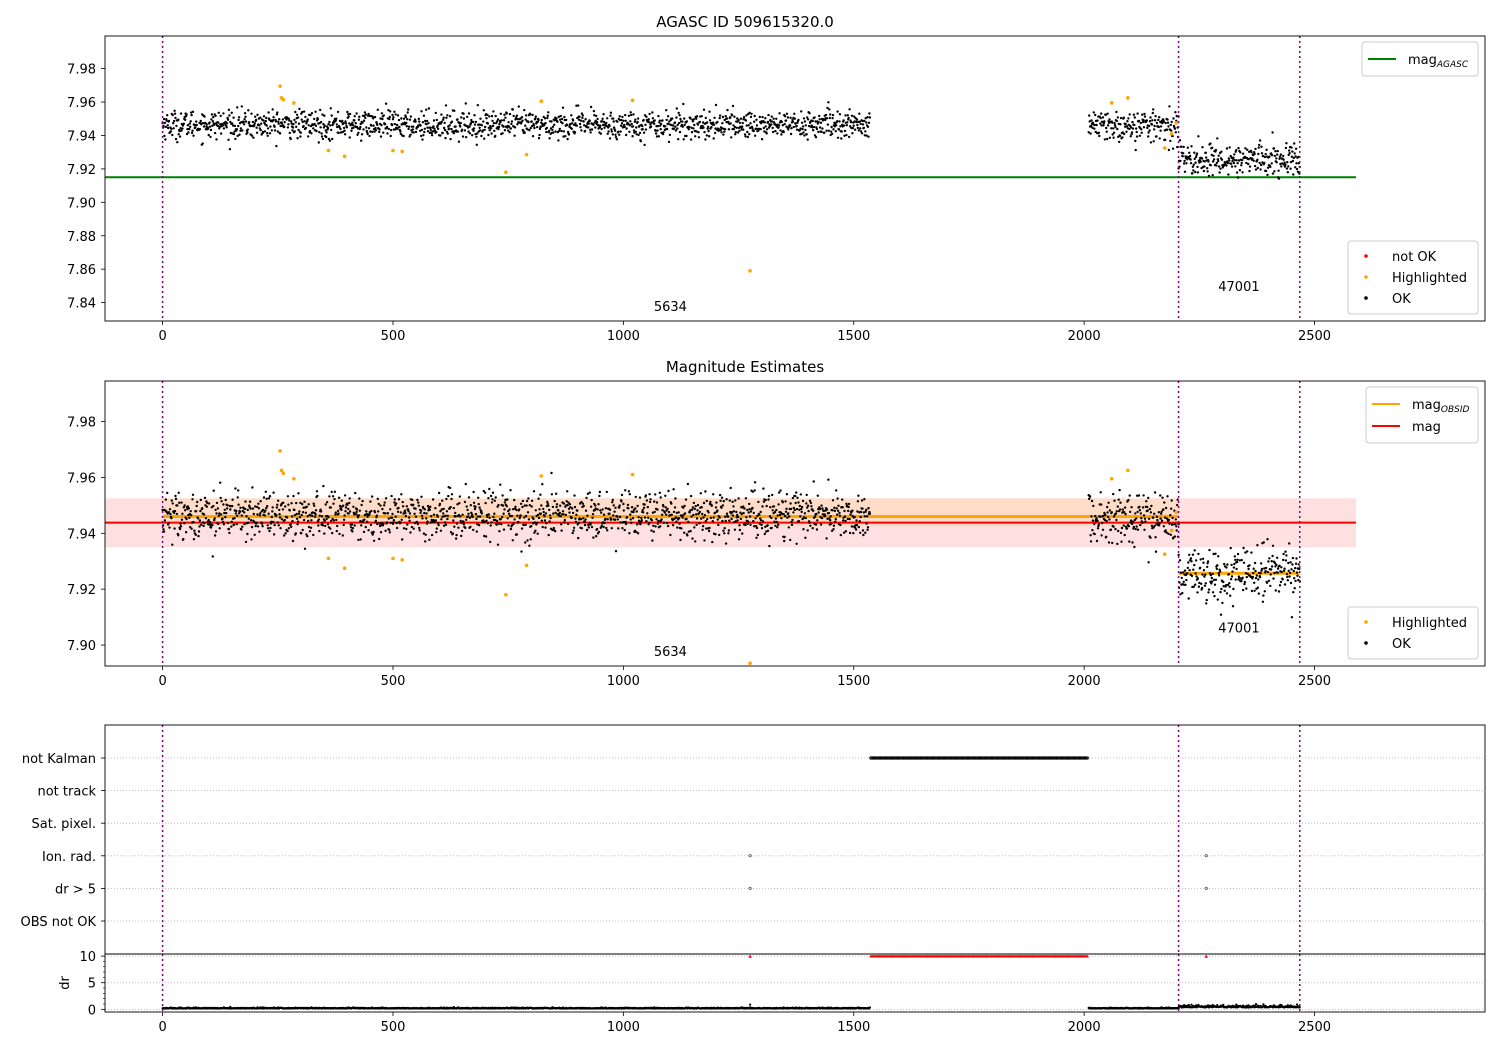  Describe the element at coordinates (1413, 277) in the screenshot. I see `legend-box` at that location.